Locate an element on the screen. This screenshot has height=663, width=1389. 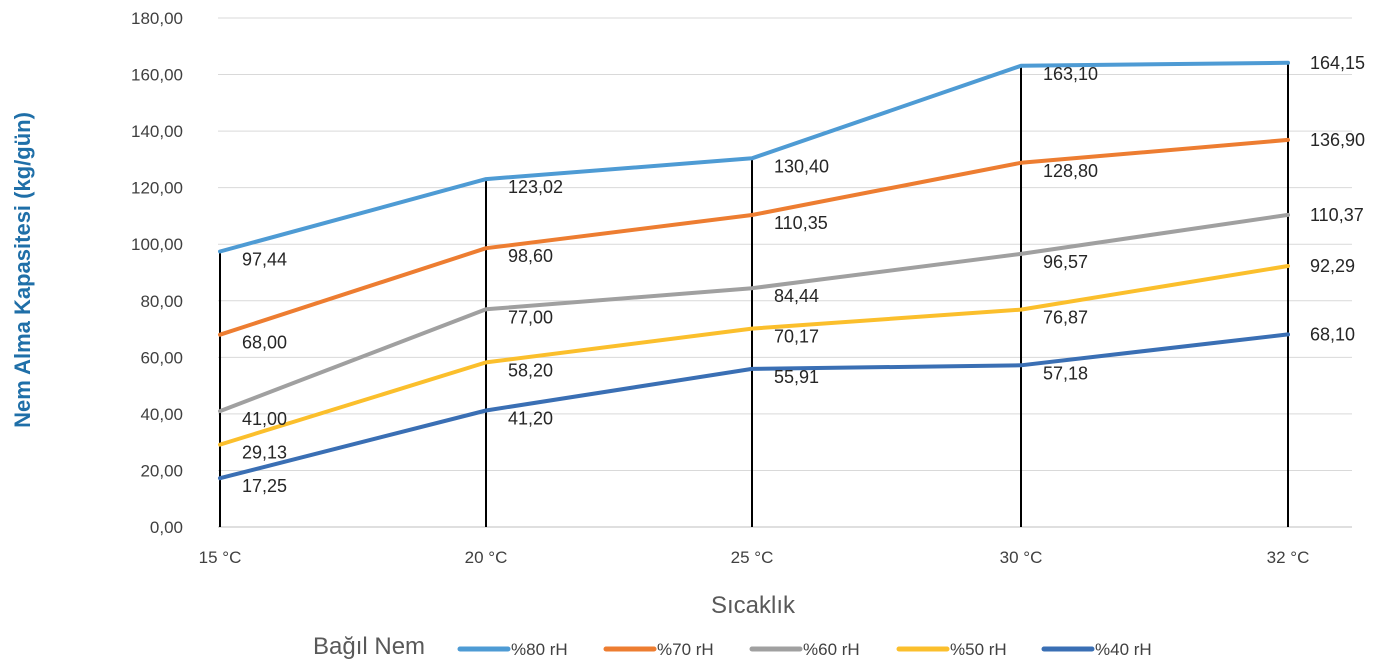
data-label: 41,00 is located at coordinates (264, 419).